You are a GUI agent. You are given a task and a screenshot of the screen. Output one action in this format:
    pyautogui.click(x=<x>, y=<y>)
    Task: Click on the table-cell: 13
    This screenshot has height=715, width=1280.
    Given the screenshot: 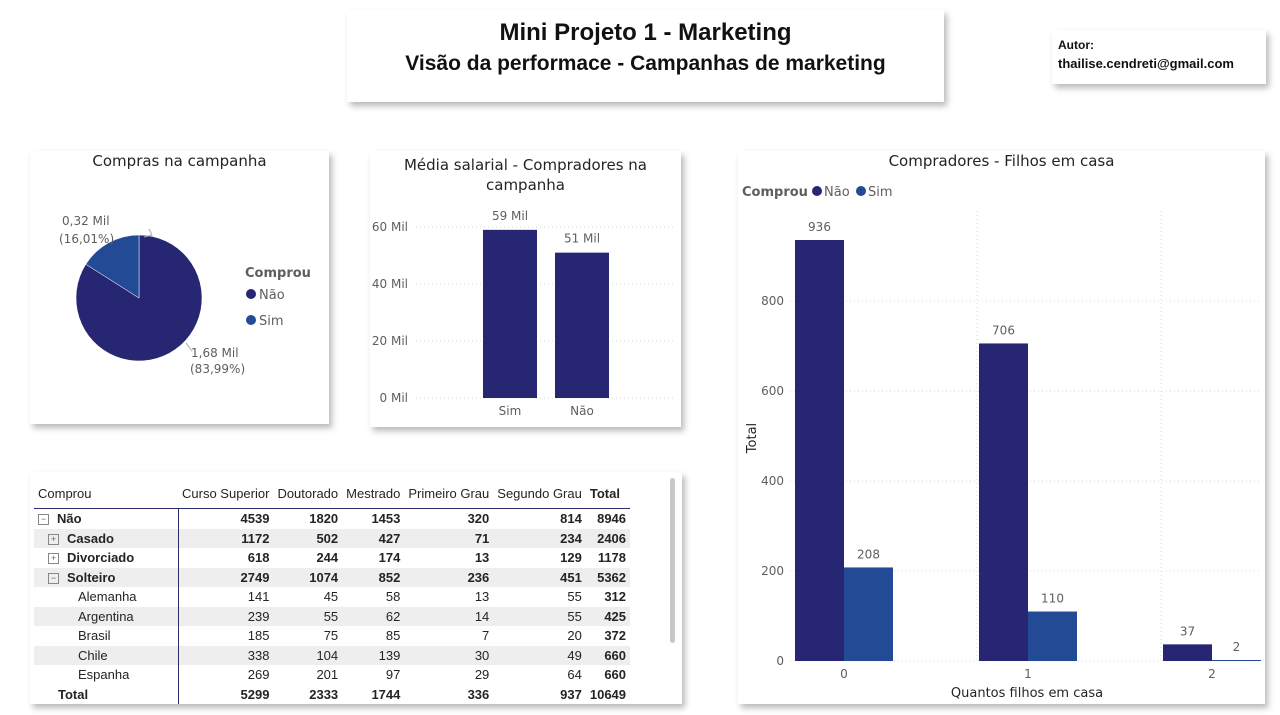 What is the action you would take?
    pyautogui.click(x=482, y=597)
    